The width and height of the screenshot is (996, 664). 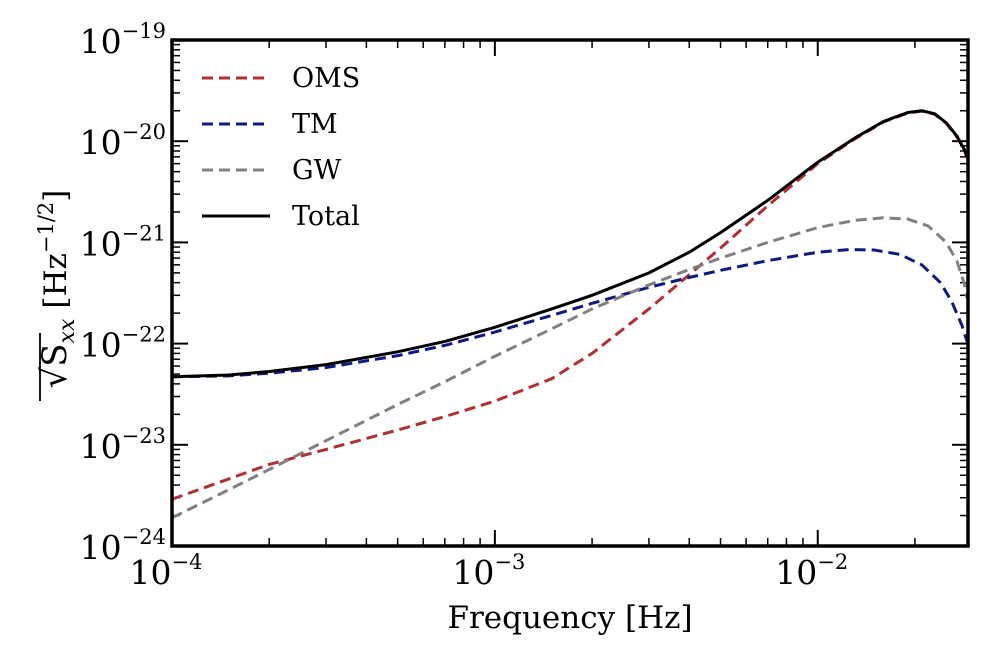 What do you see at coordinates (55, 365) in the screenshot?
I see `y-label-base: √S` at bounding box center [55, 365].